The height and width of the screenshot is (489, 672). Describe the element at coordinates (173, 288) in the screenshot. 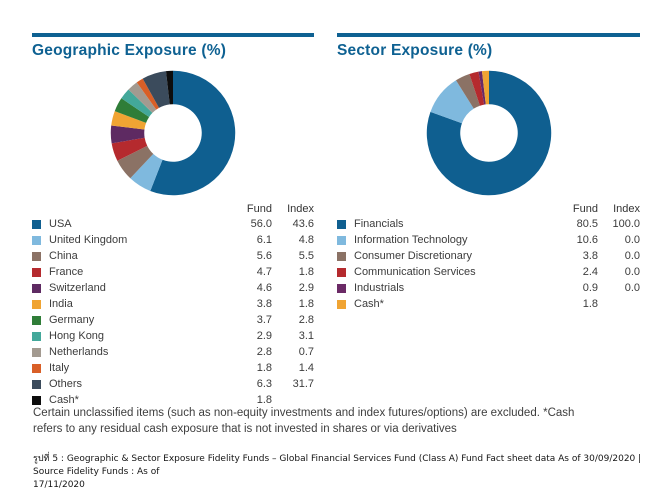

I see `legend-row: Switzerland 4.6 2.9` at that location.